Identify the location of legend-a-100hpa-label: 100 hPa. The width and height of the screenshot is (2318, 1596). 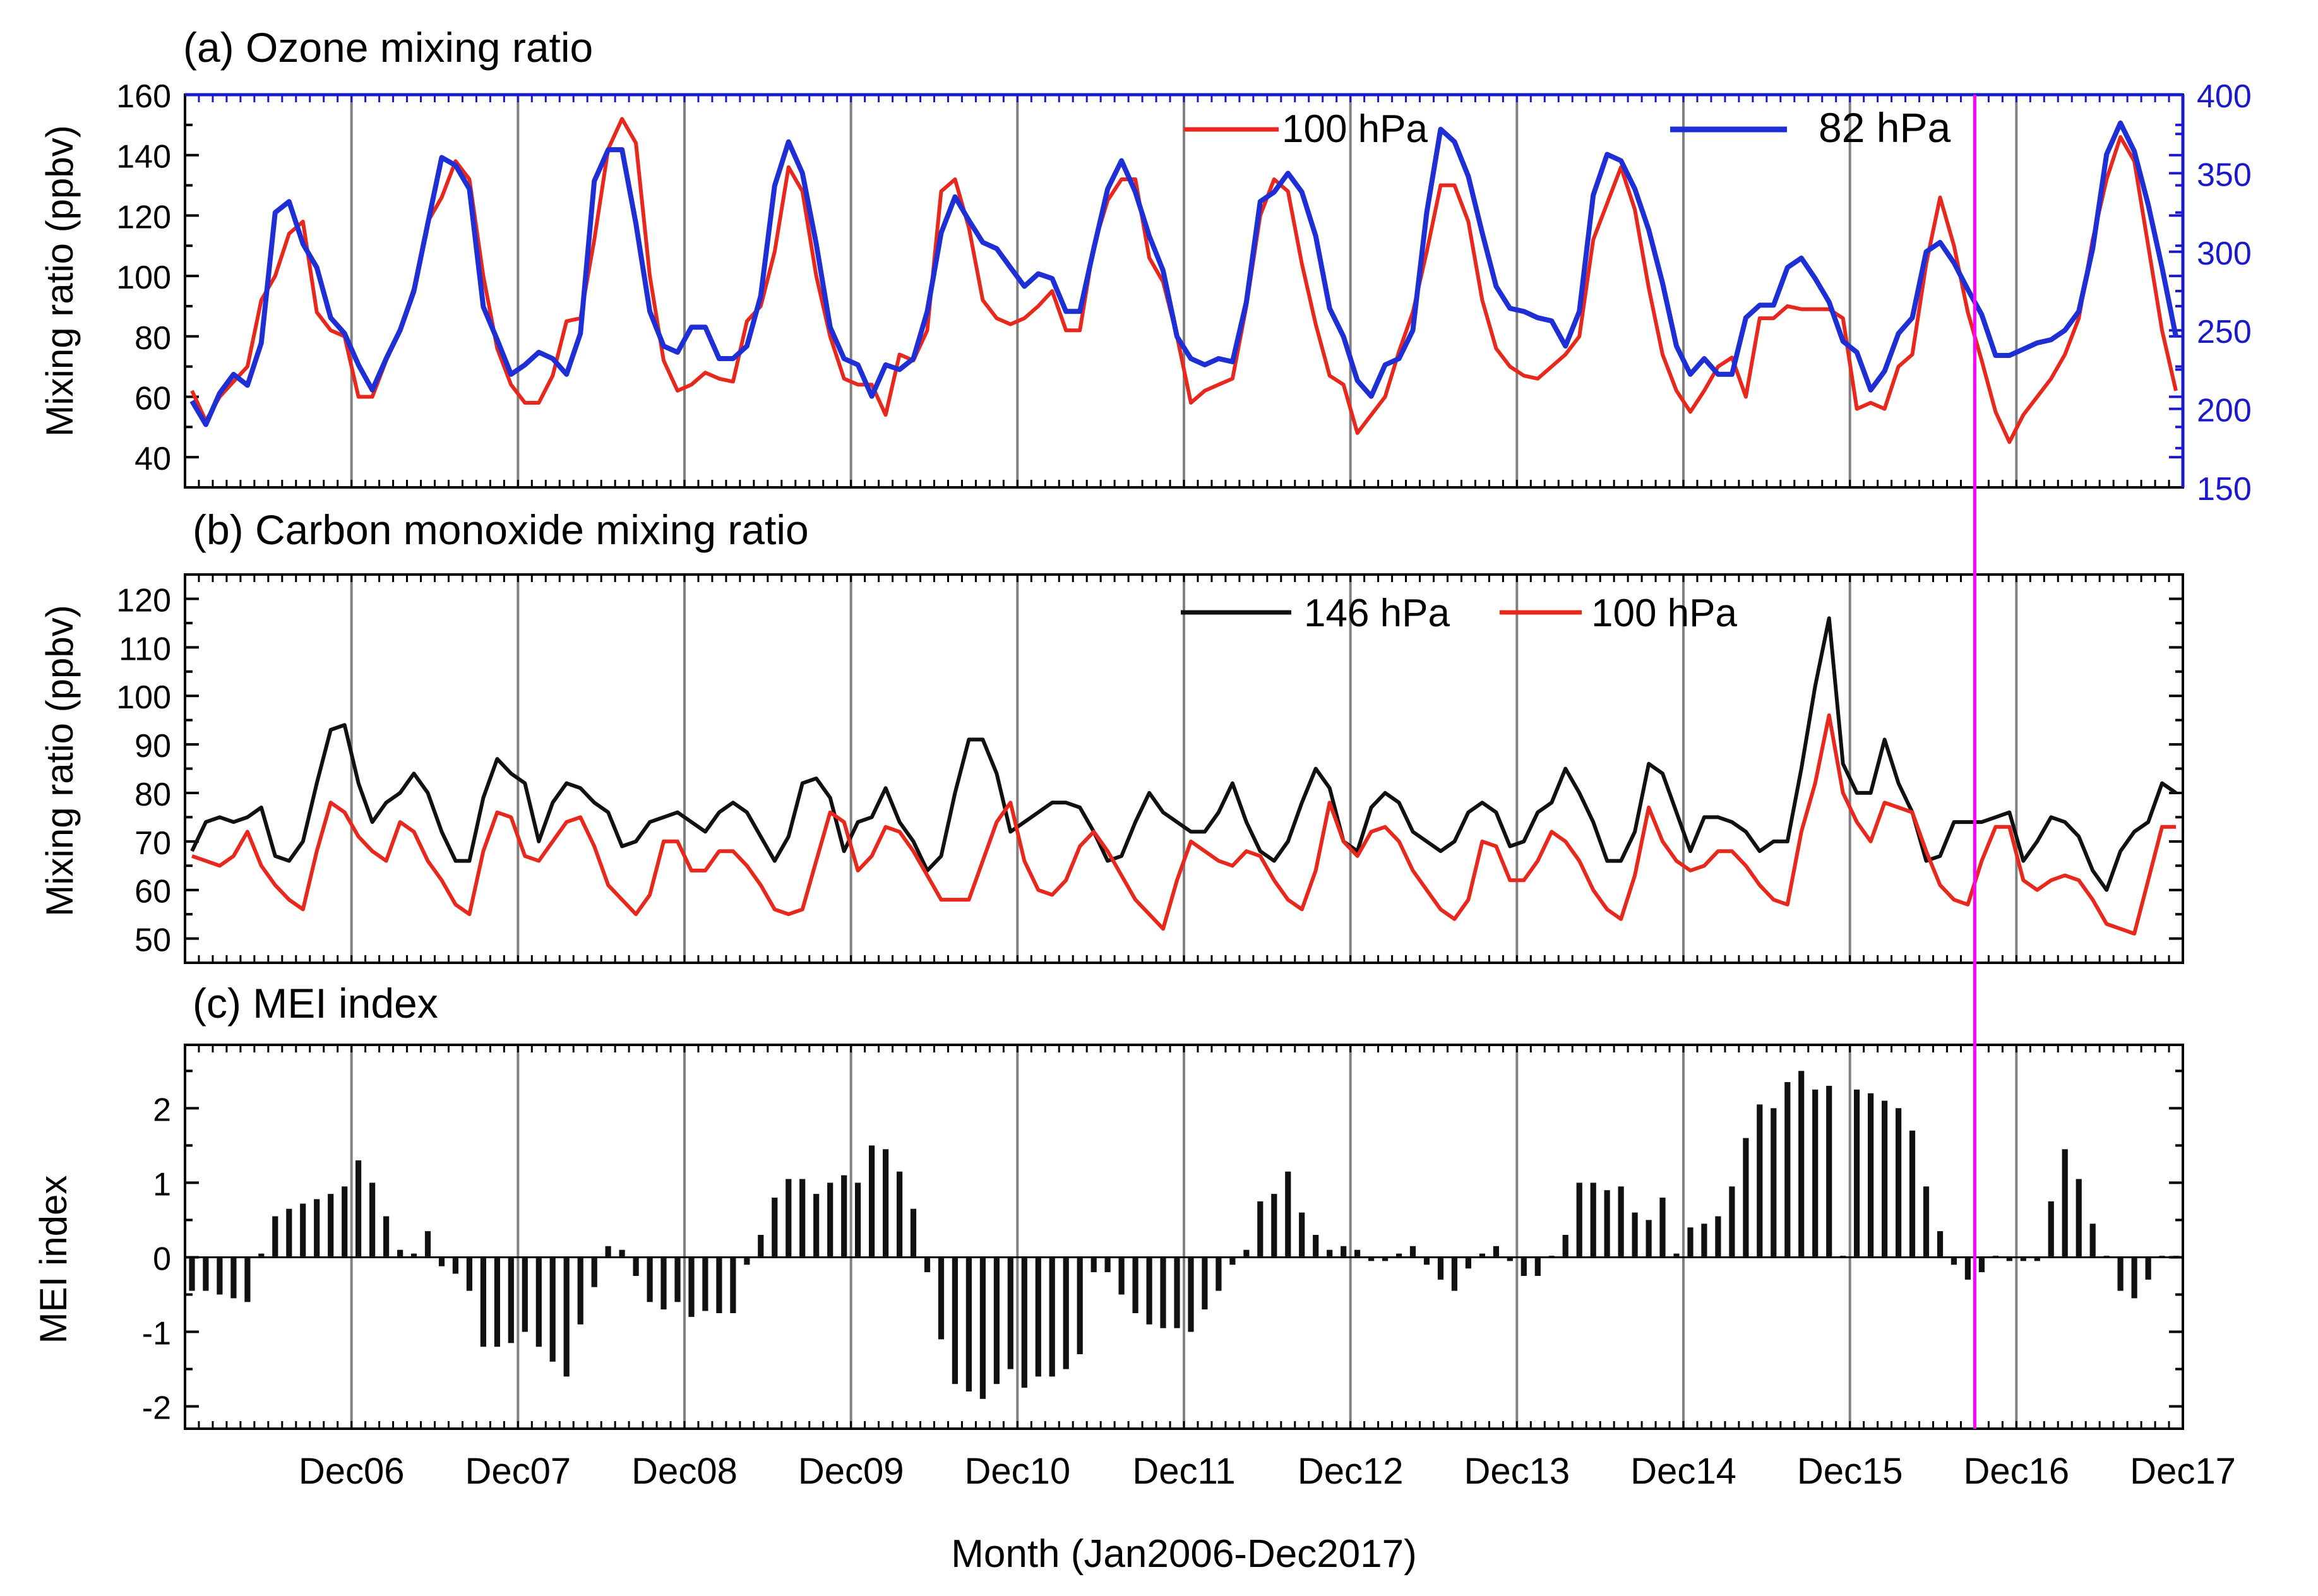
(1355, 129).